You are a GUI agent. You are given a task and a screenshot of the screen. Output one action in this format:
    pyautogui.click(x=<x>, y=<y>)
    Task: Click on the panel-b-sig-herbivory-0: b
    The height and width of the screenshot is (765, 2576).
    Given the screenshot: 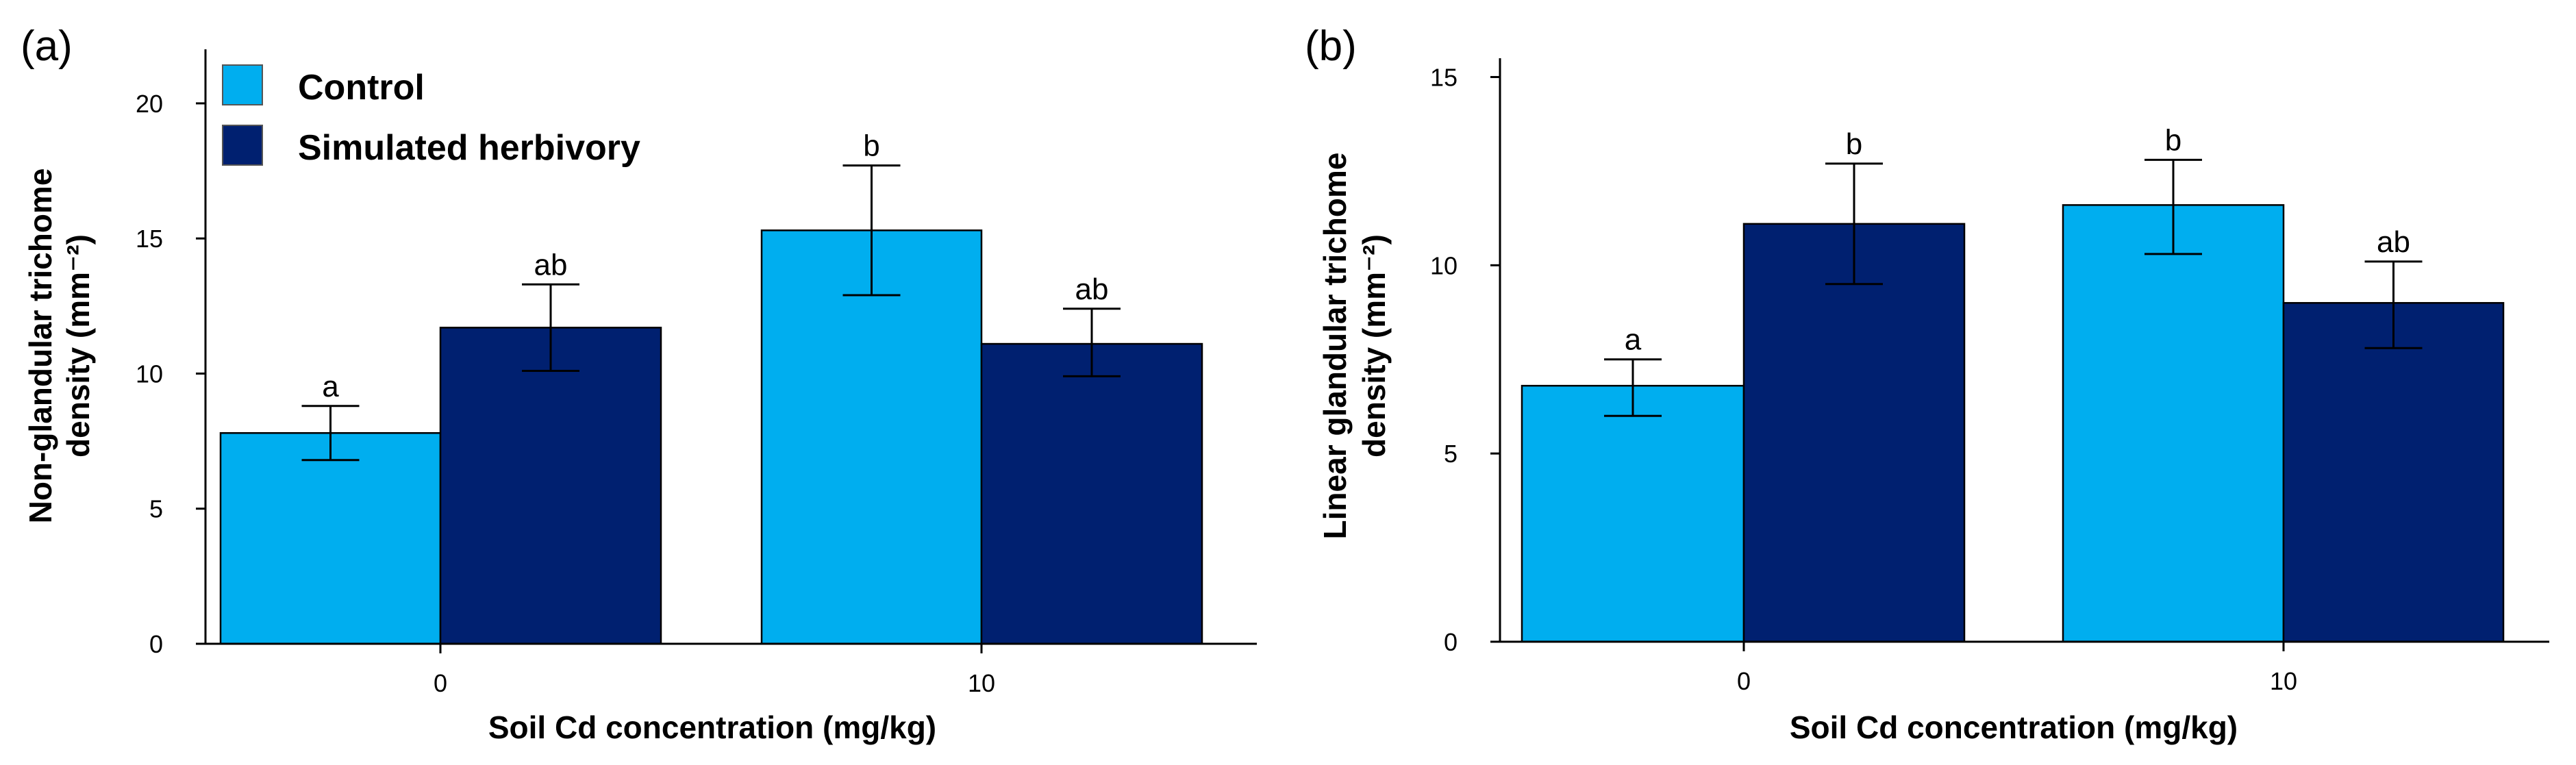 What is the action you would take?
    pyautogui.click(x=1854, y=144)
    